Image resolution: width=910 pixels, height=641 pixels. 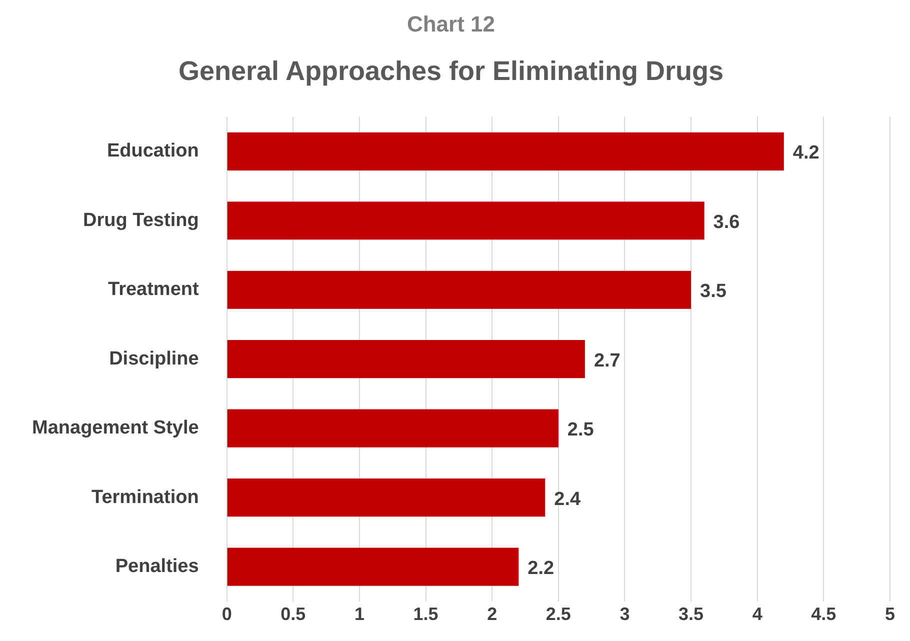 What do you see at coordinates (607, 361) in the screenshot?
I see `data-label: 2.7` at bounding box center [607, 361].